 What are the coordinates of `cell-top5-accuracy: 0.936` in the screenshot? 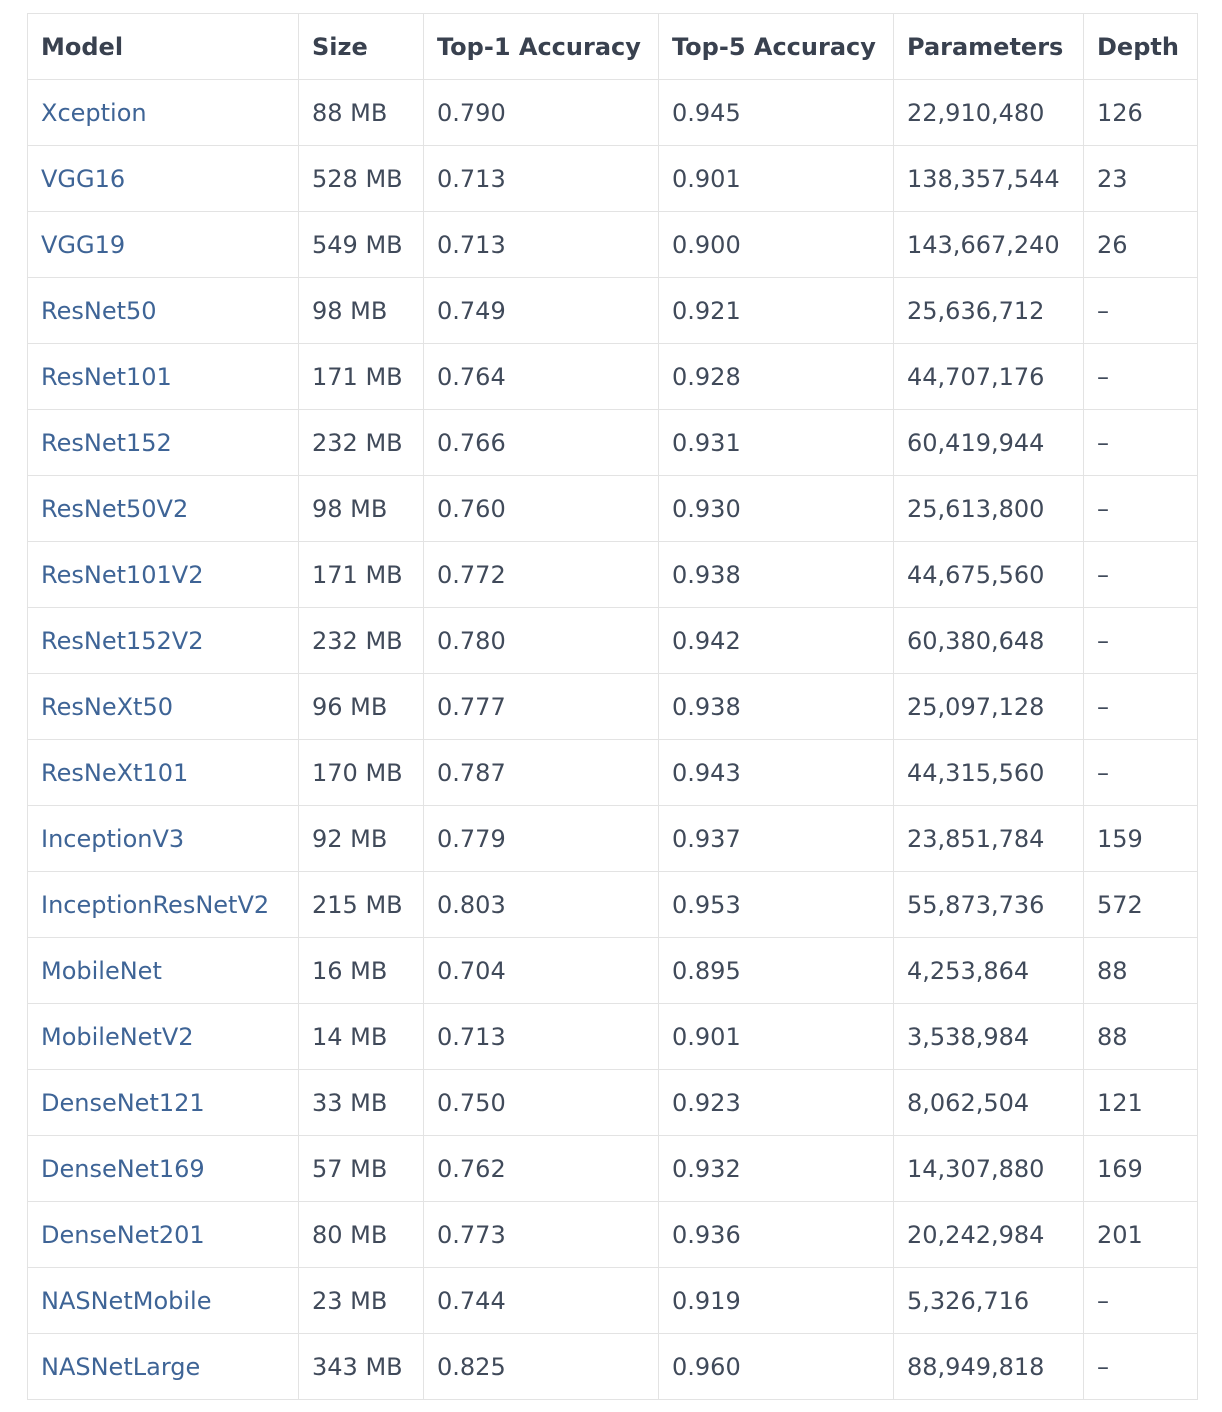 It's located at (776, 1234).